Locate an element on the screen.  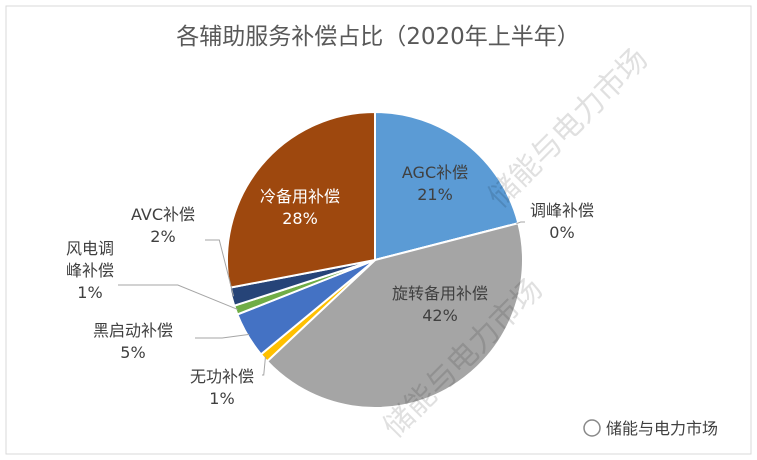
slice-value-label: 5% is located at coordinates (133, 352).